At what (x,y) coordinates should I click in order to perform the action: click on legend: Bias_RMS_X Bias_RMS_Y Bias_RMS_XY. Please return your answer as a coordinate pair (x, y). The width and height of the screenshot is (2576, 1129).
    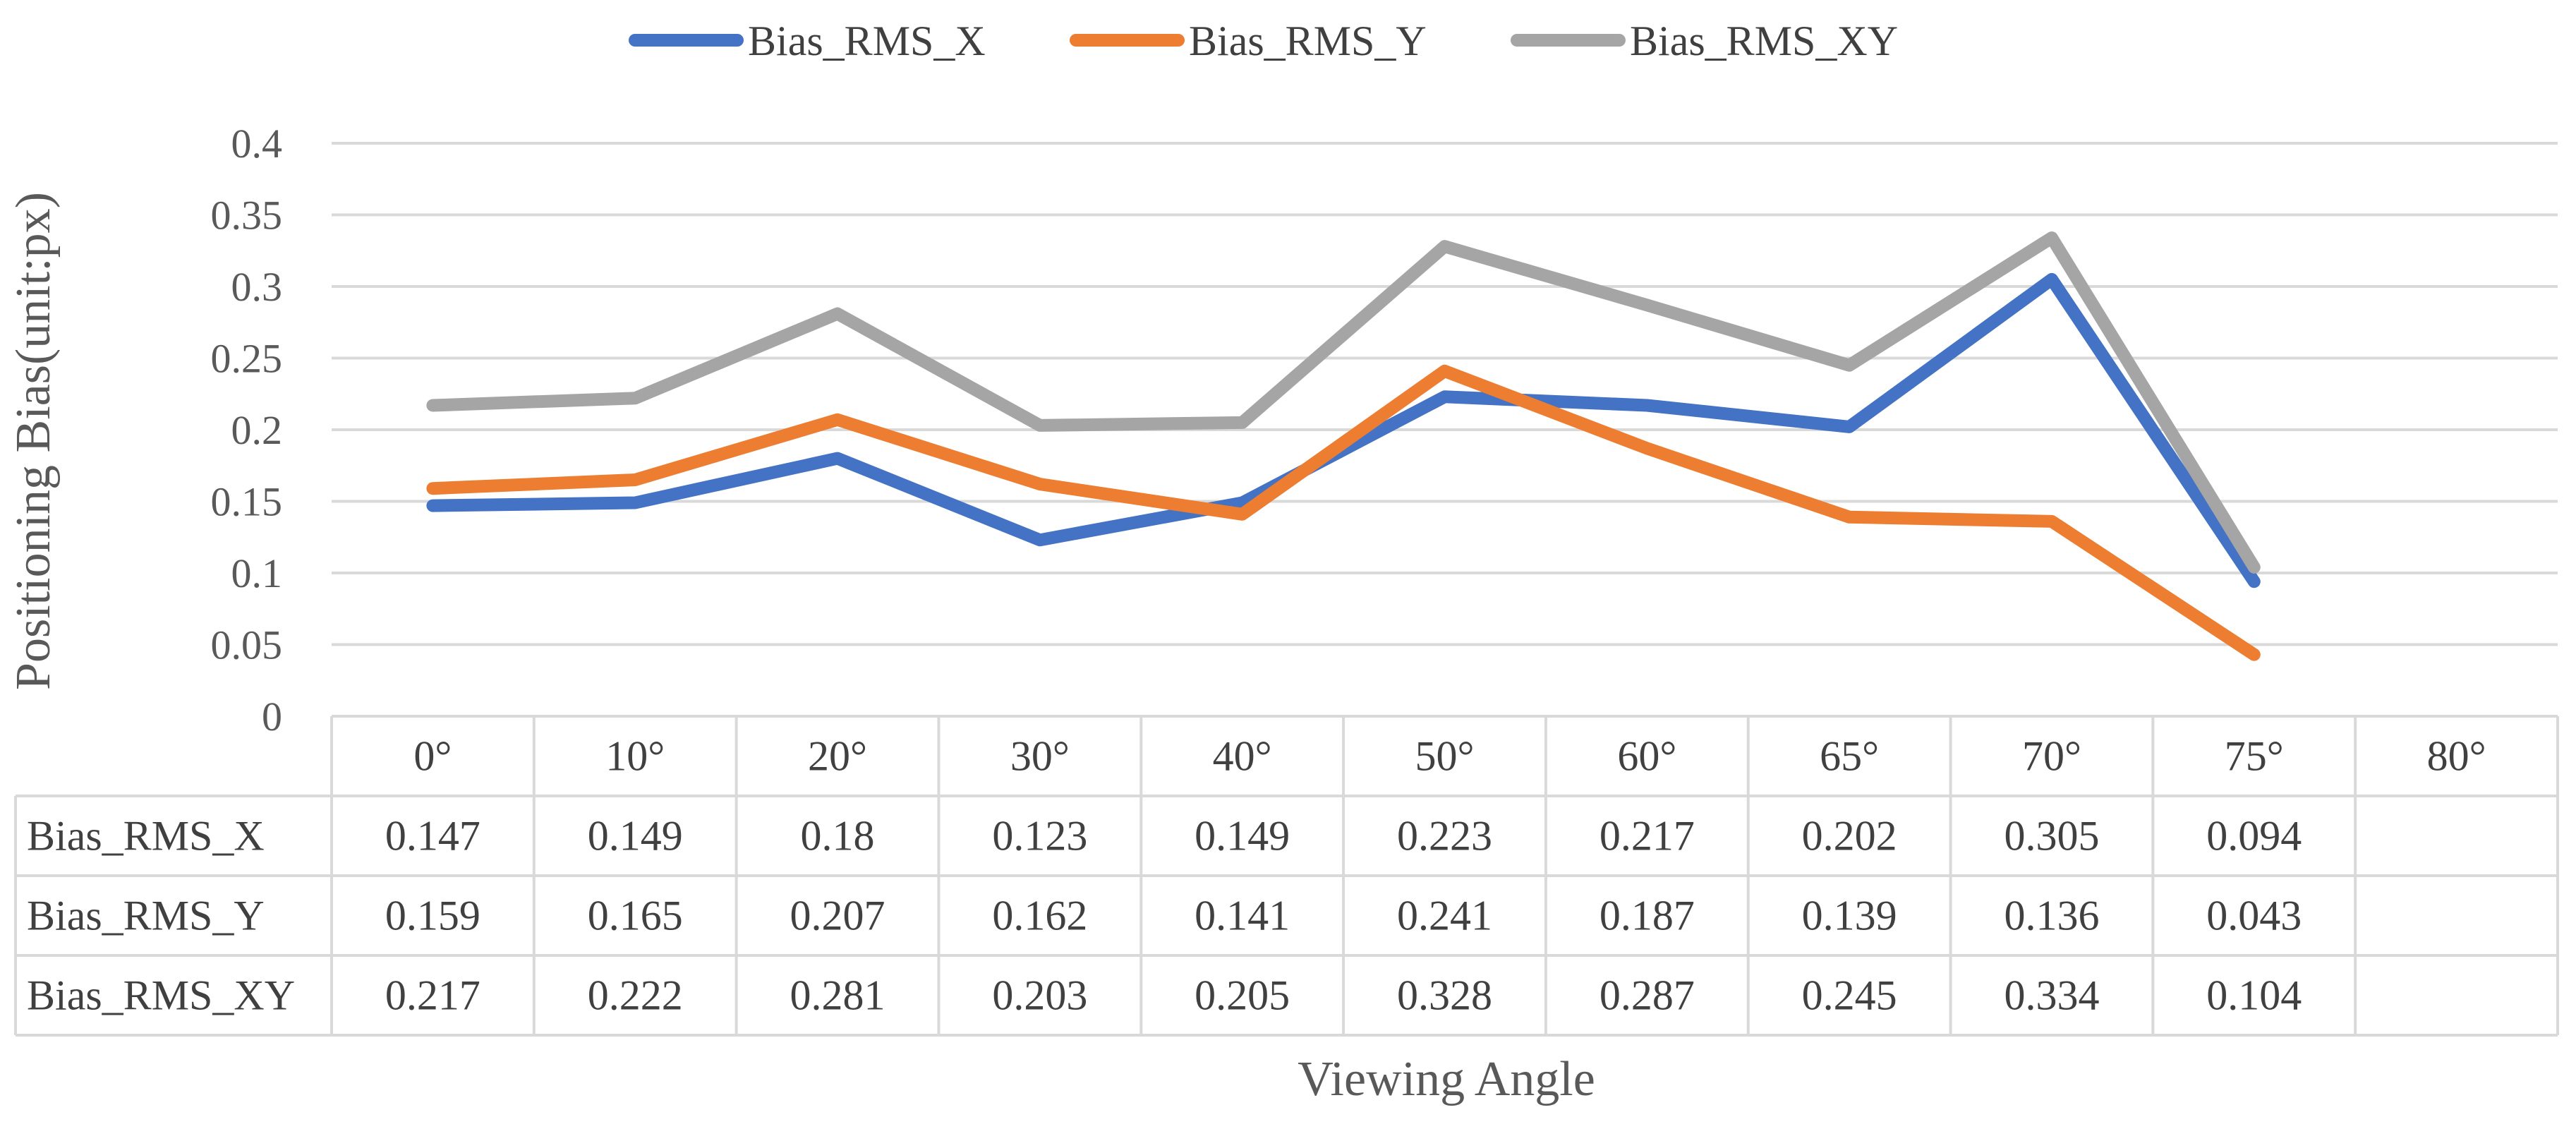
    Looking at the image, I should click on (1264, 41).